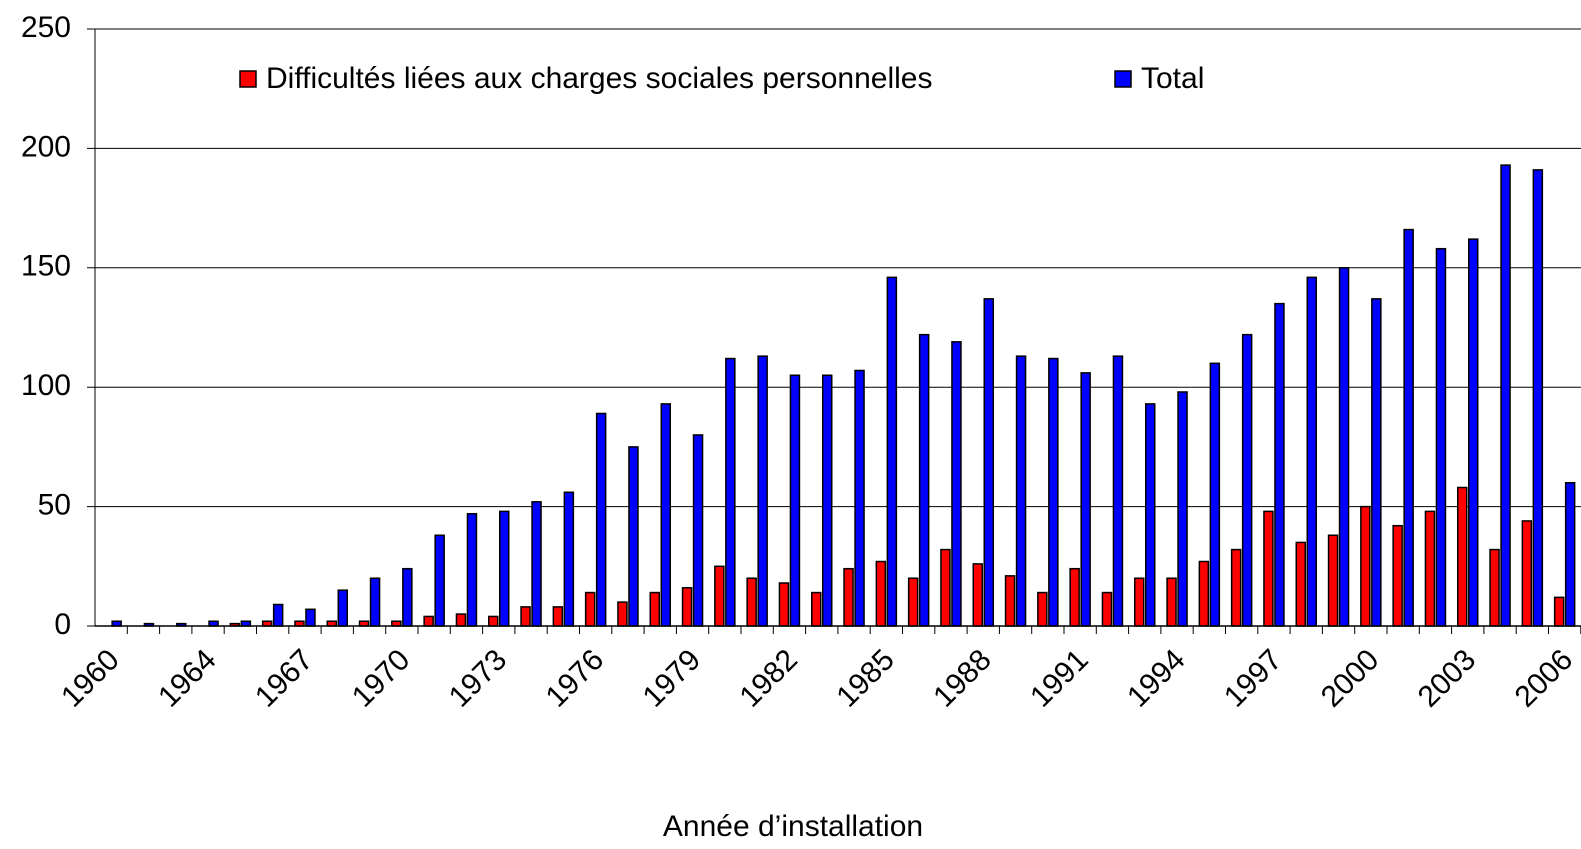  I want to click on legend-label: Total, so click(1172, 78).